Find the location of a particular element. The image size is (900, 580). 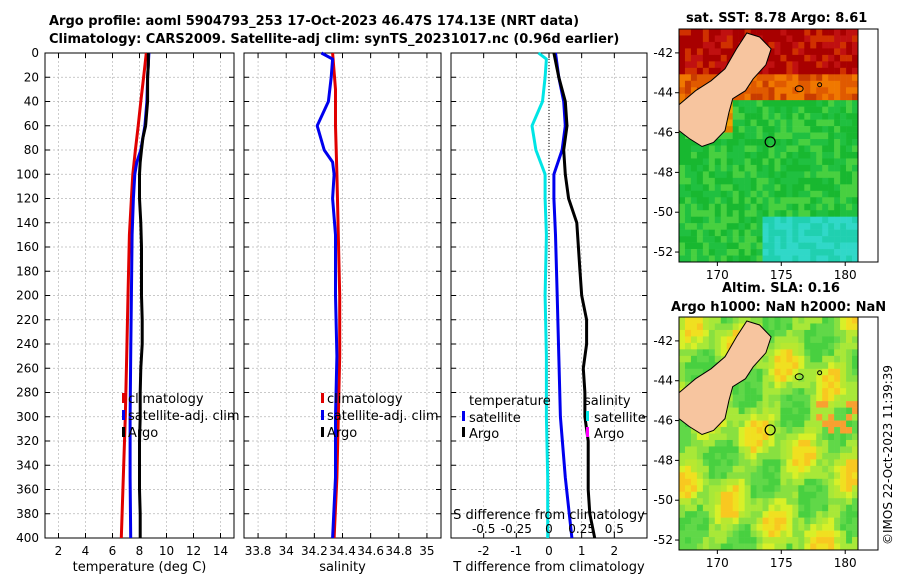

legend-label: climatology is located at coordinates (166, 399).